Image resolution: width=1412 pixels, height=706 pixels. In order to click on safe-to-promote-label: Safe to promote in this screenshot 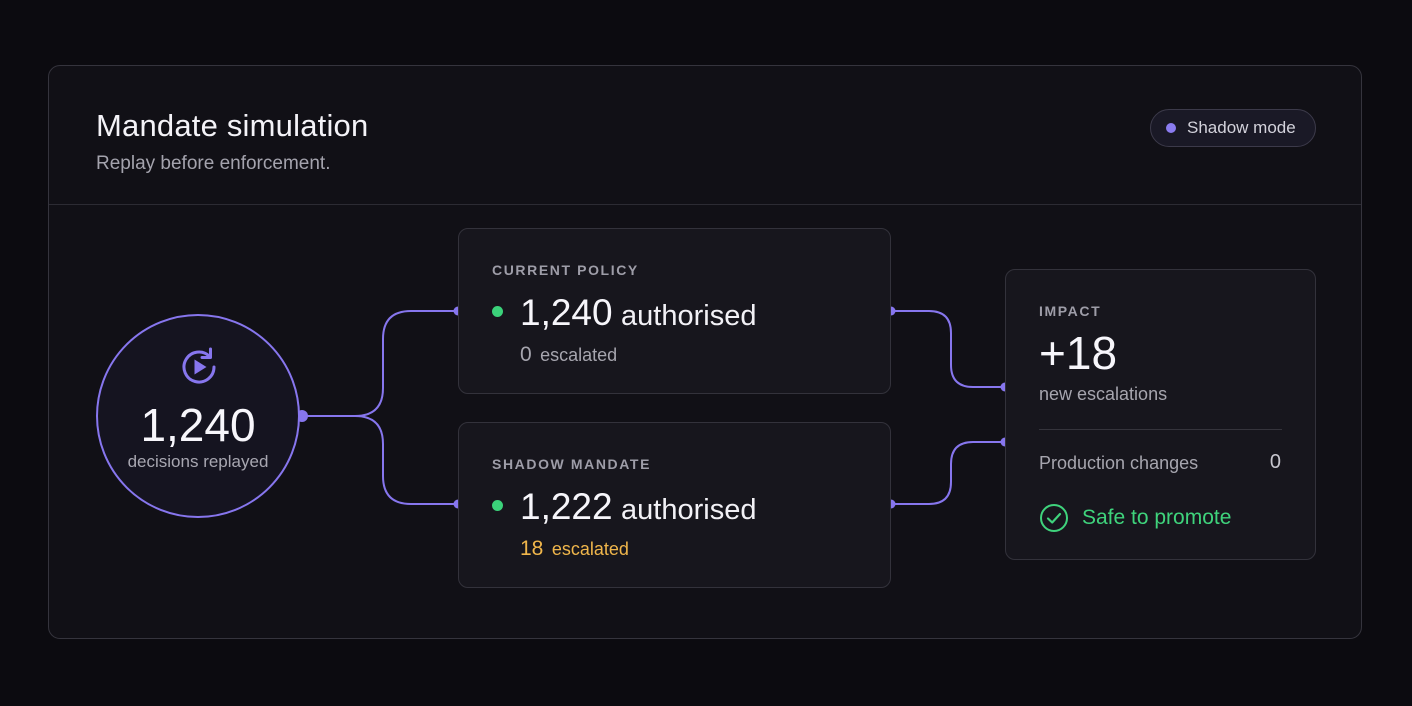, I will do `click(1157, 517)`.